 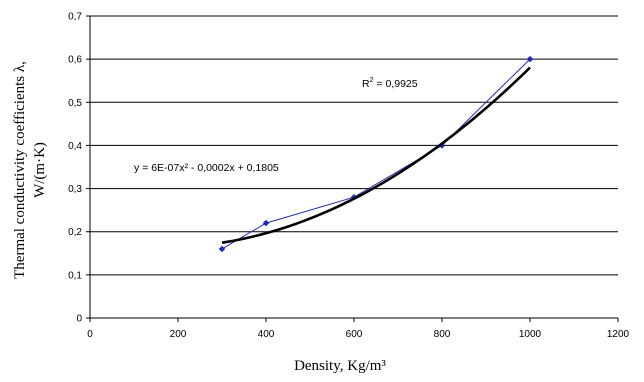 I want to click on x-tick-label-1: 200, so click(x=178, y=334).